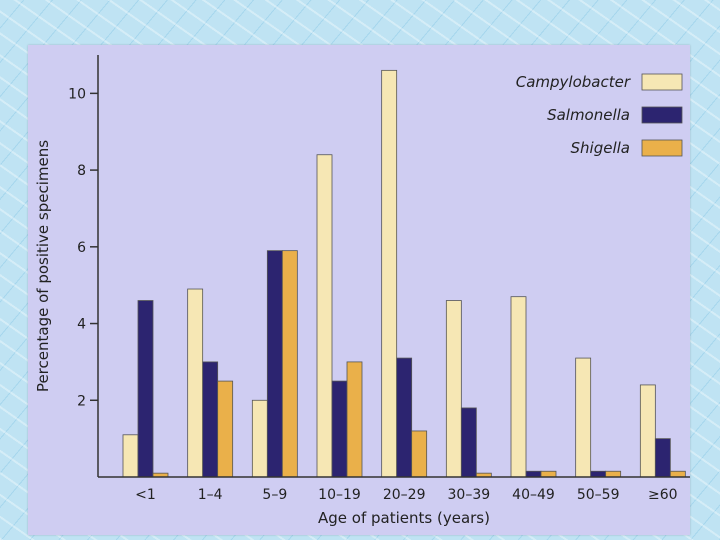 This screenshot has height=540, width=720. Describe the element at coordinates (662, 82) in the screenshot. I see `legend-swatch-campylobacter` at that location.